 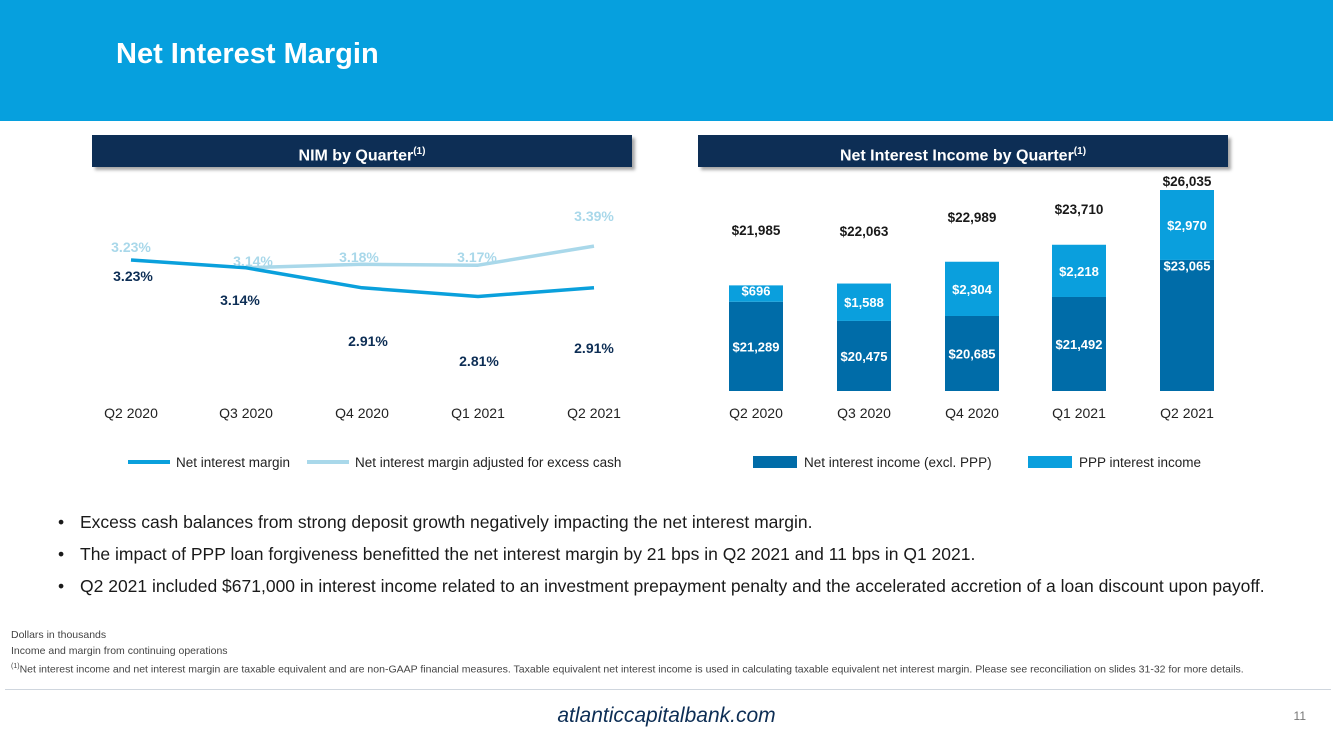 I want to click on bar-total-label: $26,035, so click(x=1187, y=181).